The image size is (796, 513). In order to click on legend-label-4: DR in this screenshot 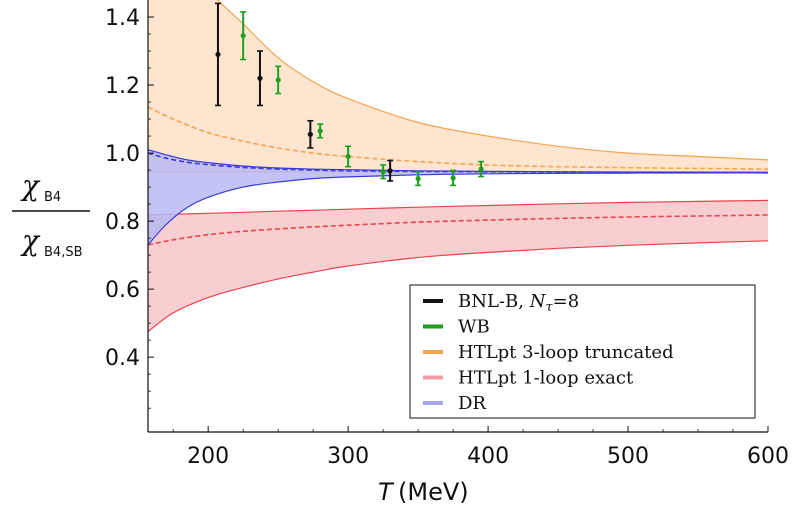, I will do `click(472, 403)`.